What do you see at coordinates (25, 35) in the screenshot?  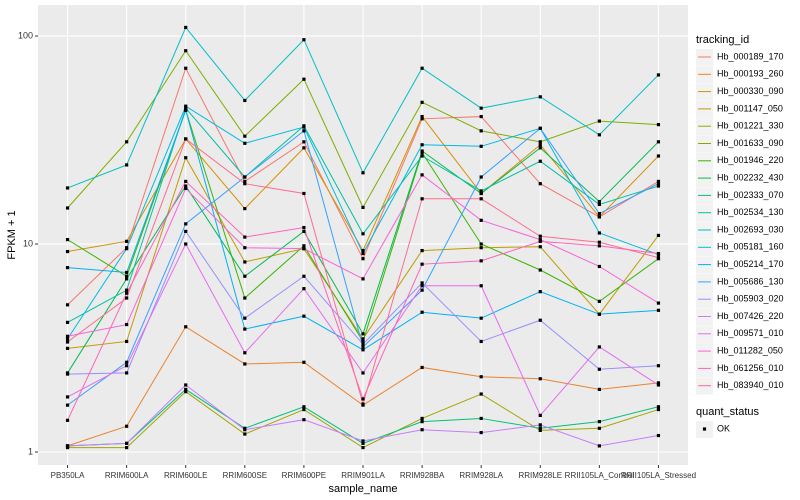 I see `y-tick-label: 100` at bounding box center [25, 35].